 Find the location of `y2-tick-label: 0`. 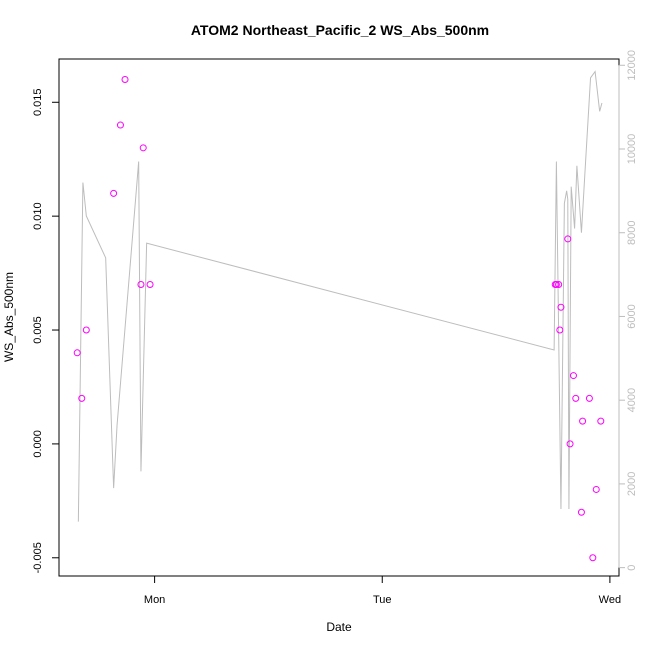

y2-tick-label: 0 is located at coordinates (632, 568).